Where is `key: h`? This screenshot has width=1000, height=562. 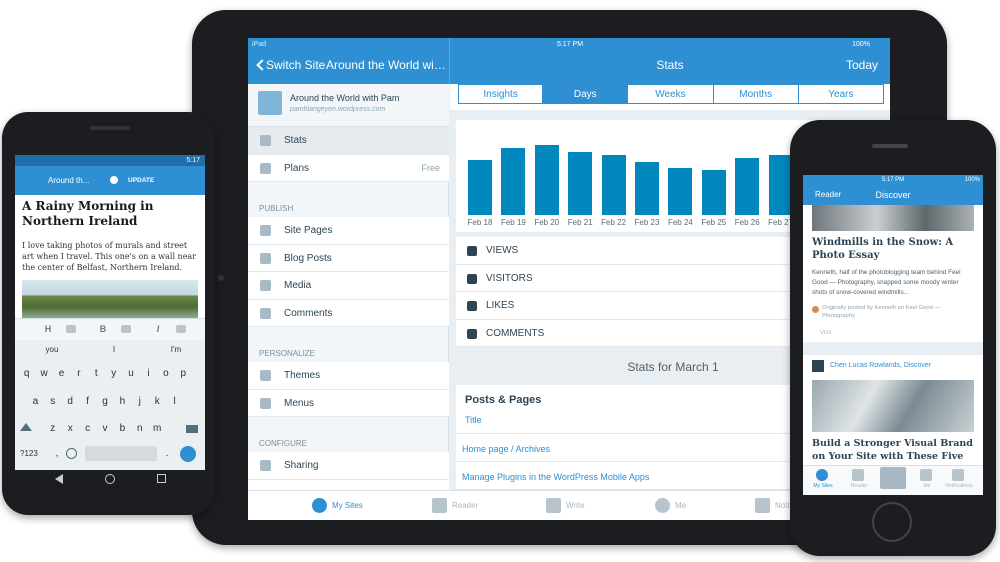
key: h is located at coordinates (122, 401).